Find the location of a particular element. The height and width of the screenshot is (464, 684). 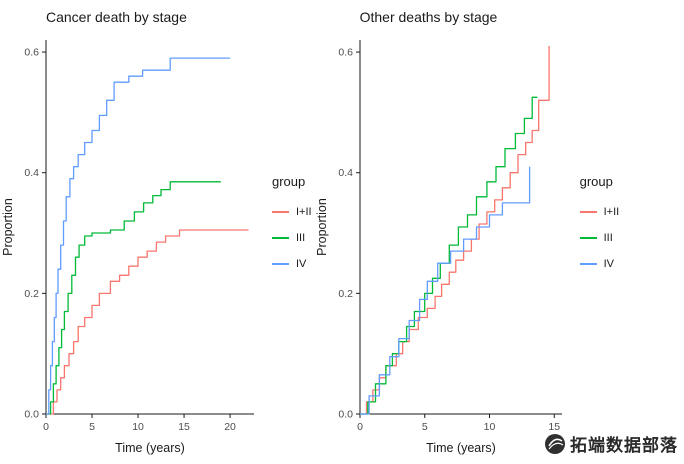

series-line-I+II is located at coordinates (147, 322).